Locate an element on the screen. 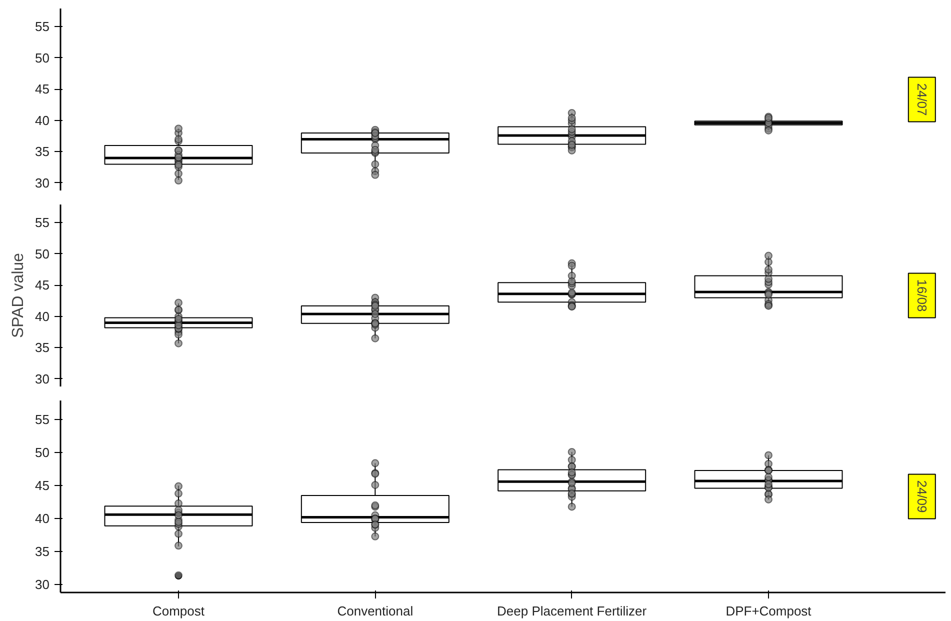 This screenshot has height=621, width=951. y-axis-title: SPAD value is located at coordinates (19, 295).